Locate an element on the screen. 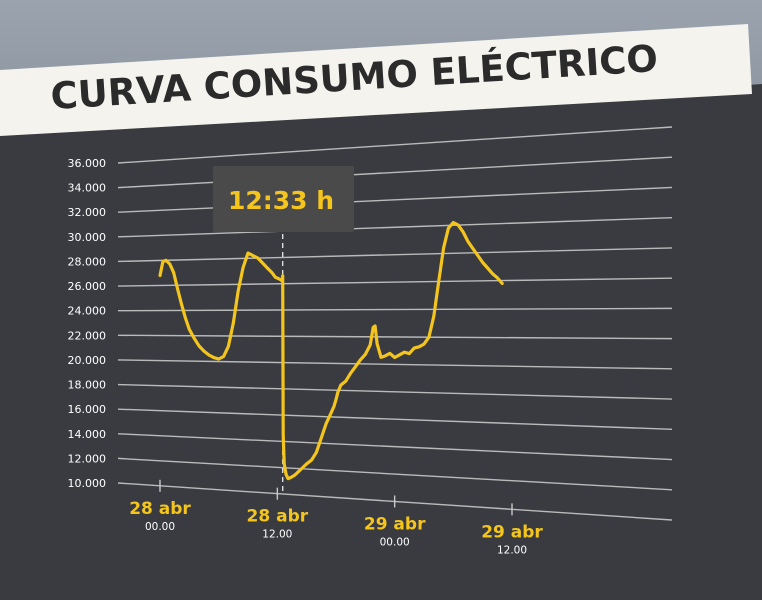 The image size is (762, 600). y-tick-label: 30.000 is located at coordinates (87, 237).